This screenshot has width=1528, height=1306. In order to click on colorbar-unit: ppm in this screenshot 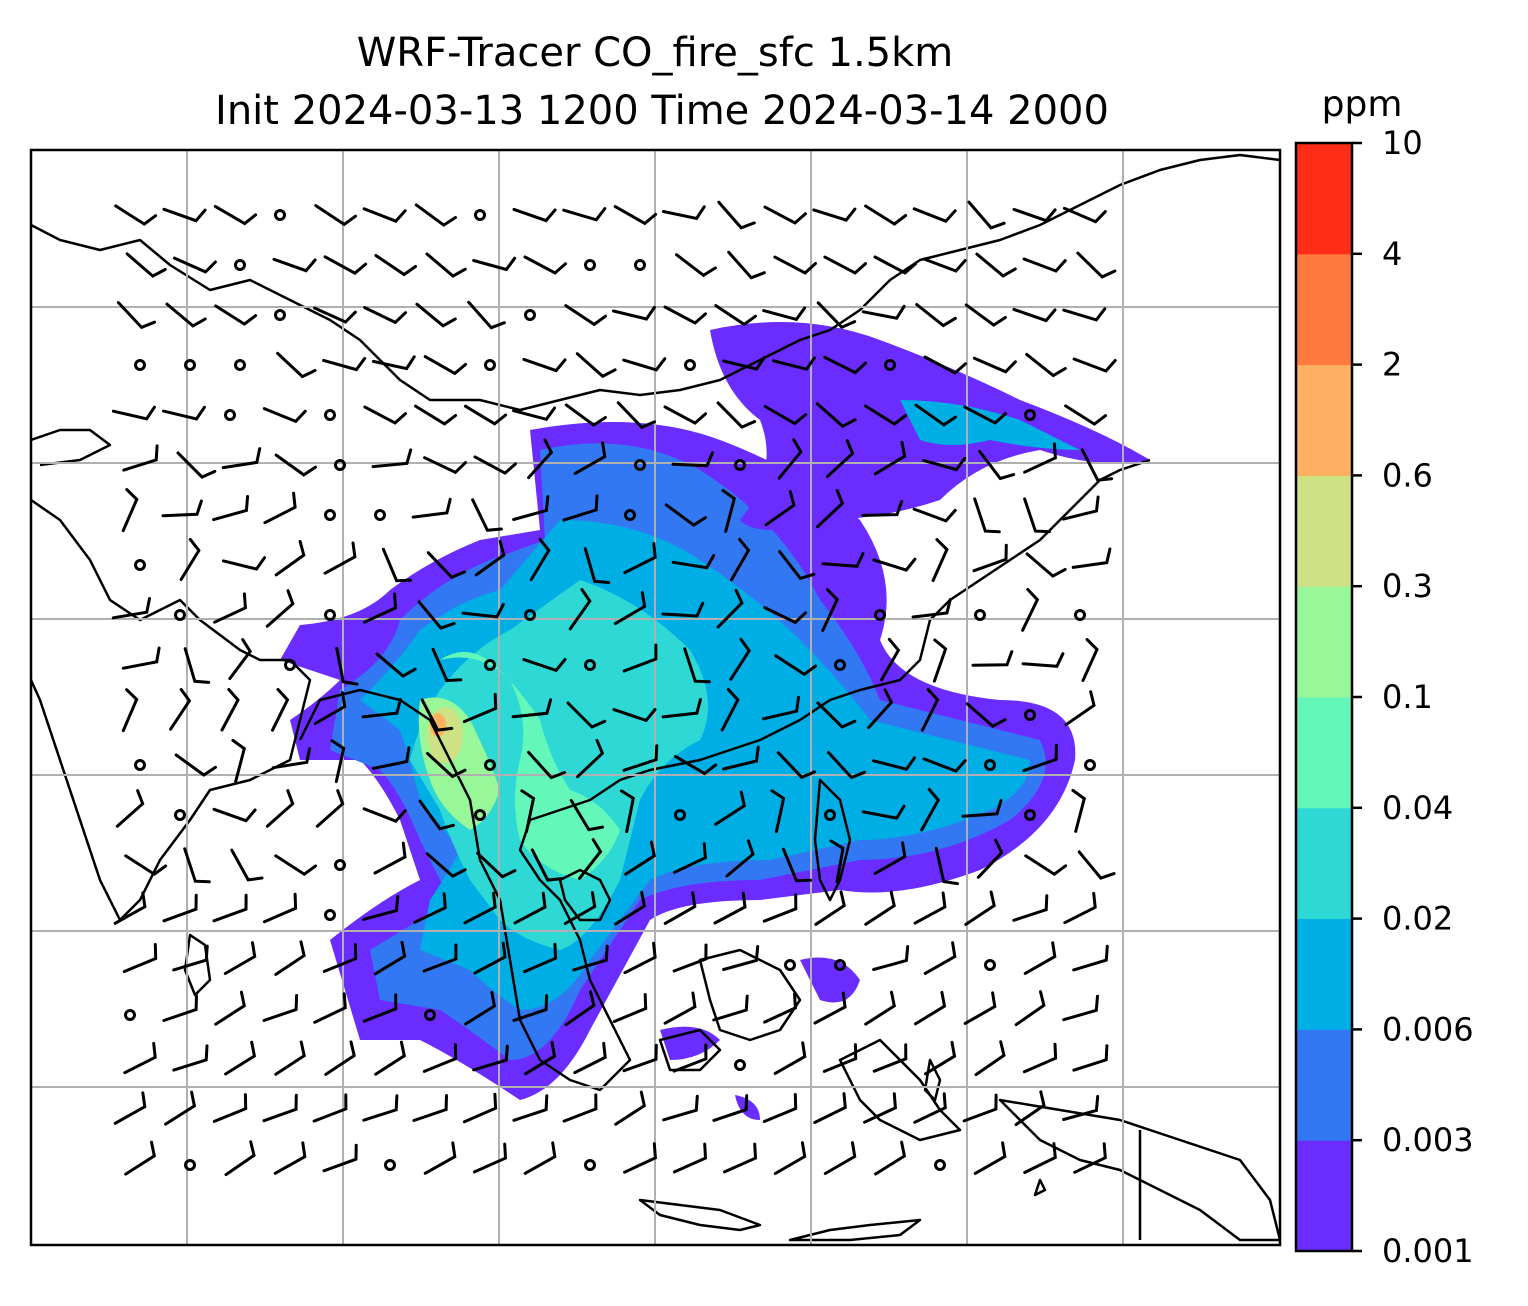, I will do `click(1362, 104)`.